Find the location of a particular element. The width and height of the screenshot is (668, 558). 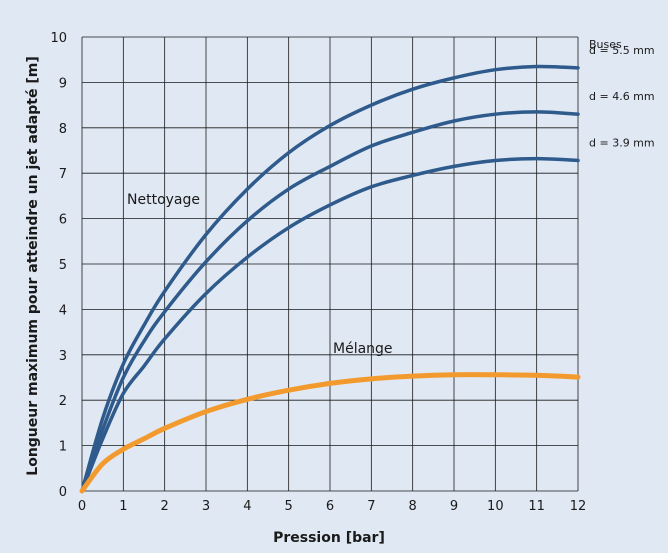

series-labels: d = 5.5 mm d = 4.6 mm d = 3.9 mm is located at coordinates (622, 97).